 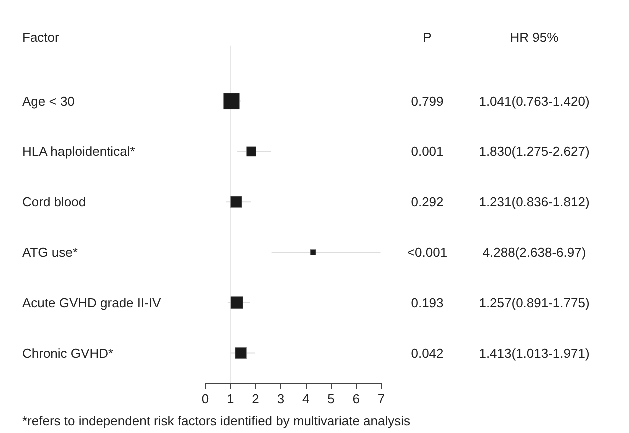 What do you see at coordinates (50, 252) in the screenshot?
I see `y-tick-label: ATG use*` at bounding box center [50, 252].